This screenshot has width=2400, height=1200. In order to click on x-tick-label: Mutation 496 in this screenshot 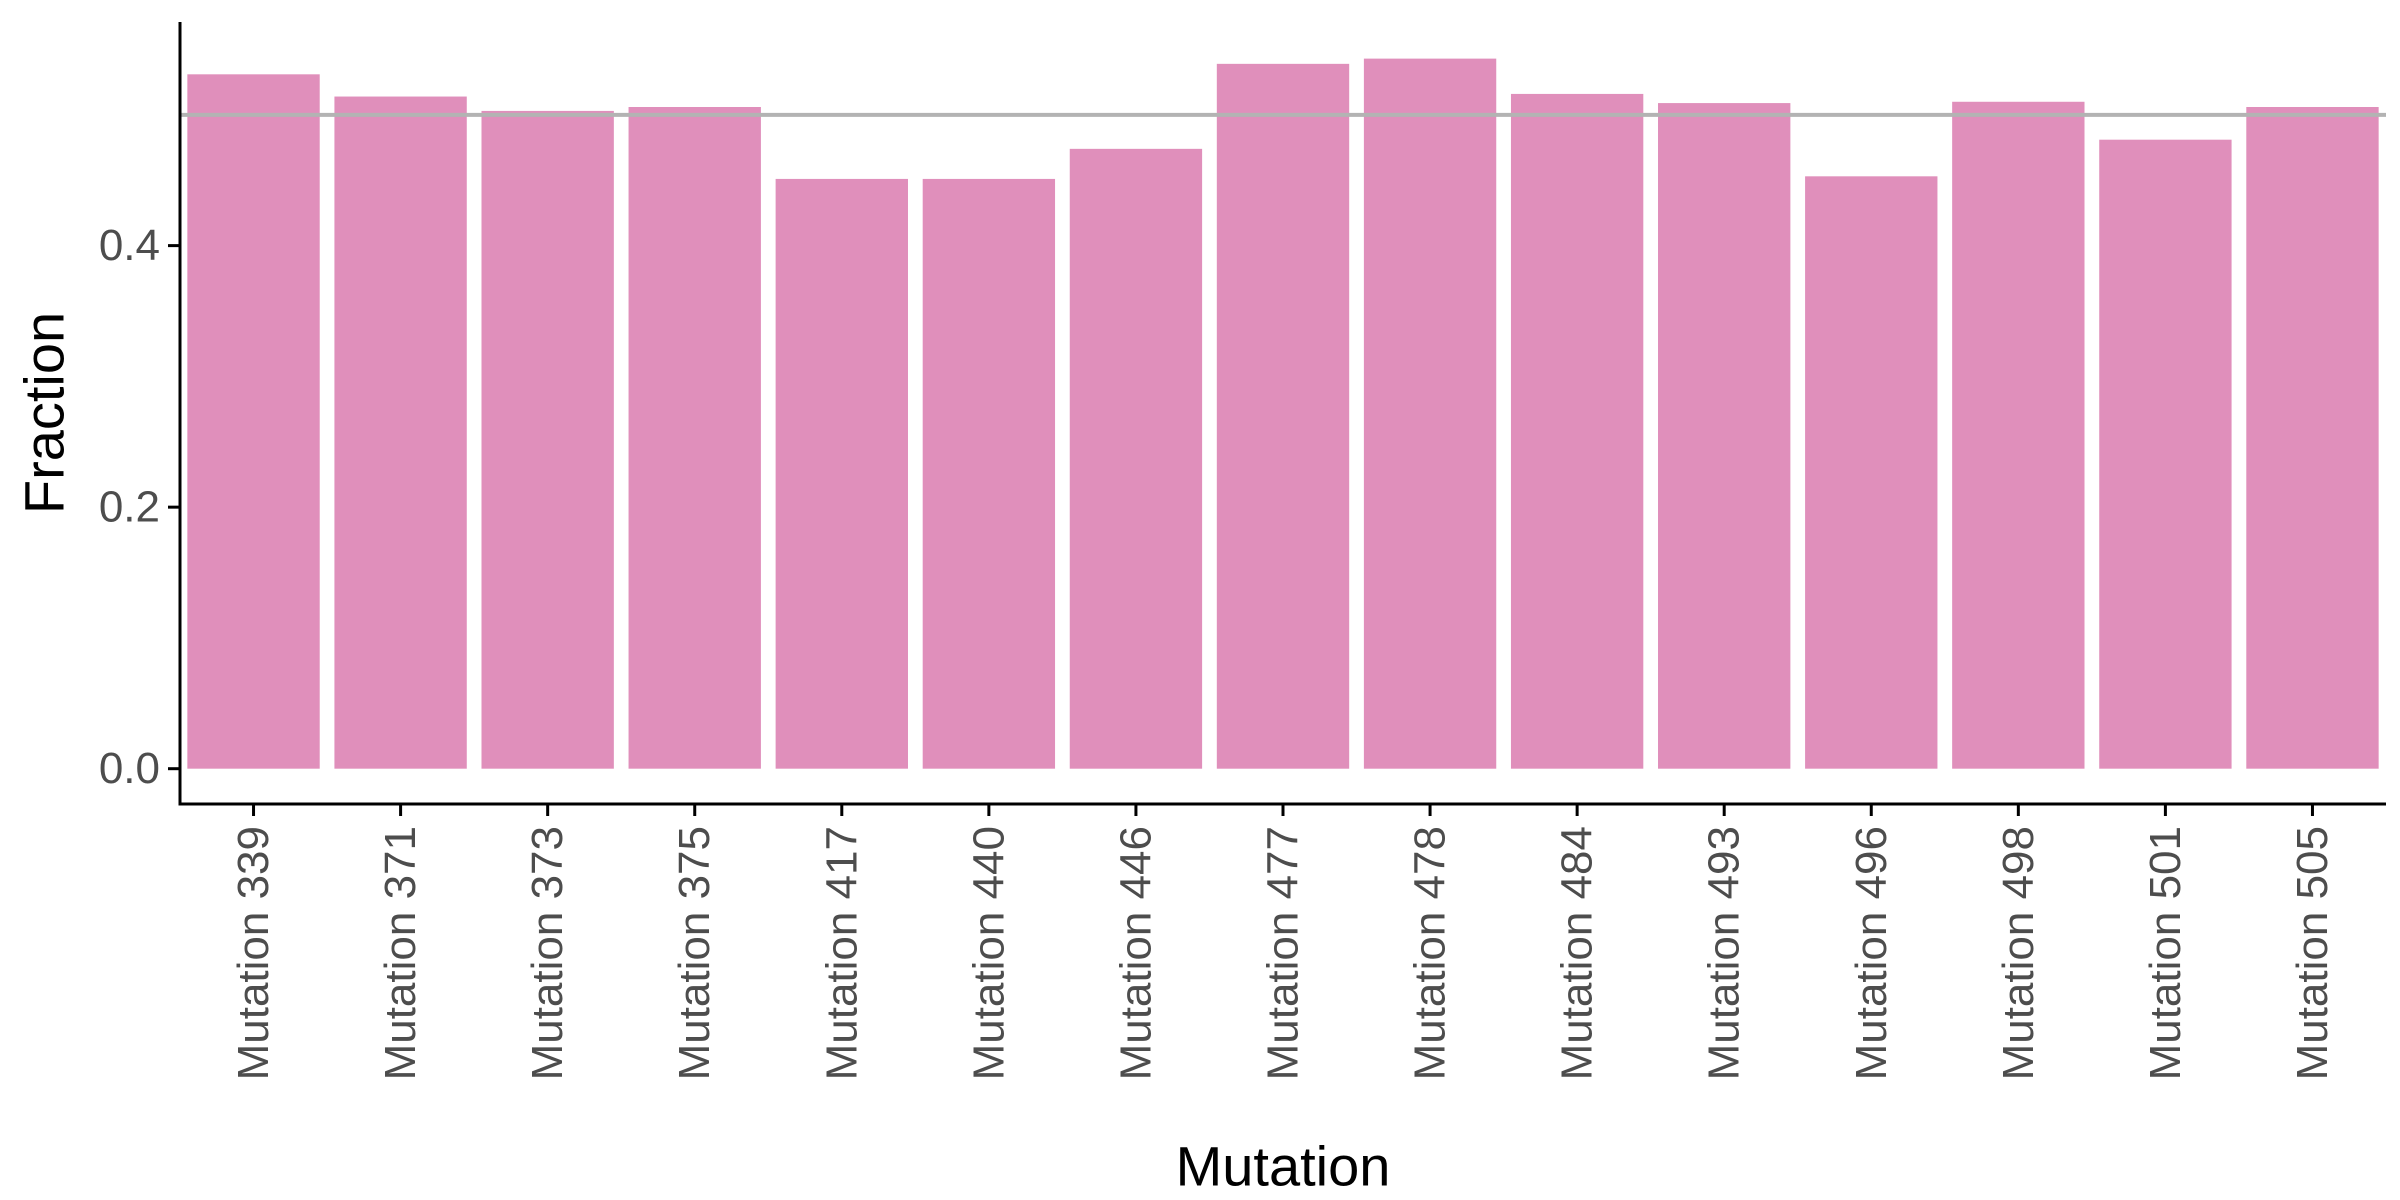, I will do `click(1871, 953)`.